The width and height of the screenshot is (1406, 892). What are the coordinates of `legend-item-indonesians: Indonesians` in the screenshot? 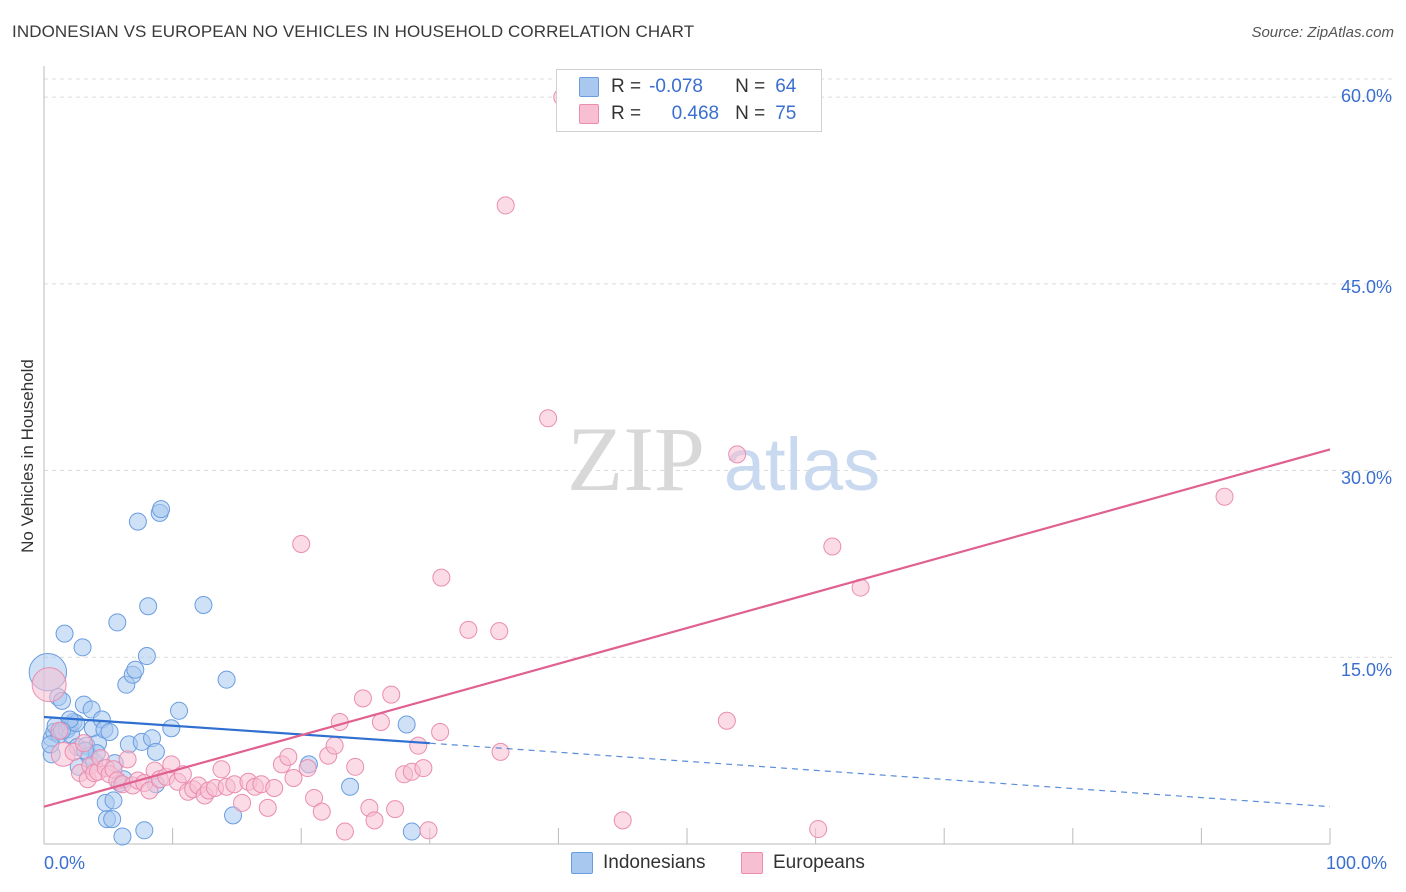 It's located at (638, 863).